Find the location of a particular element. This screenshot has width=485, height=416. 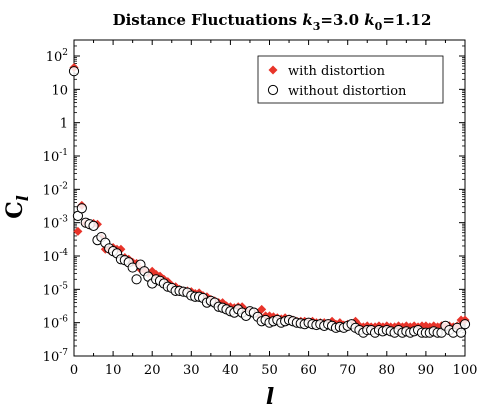

y-tick-label: 10⁻³ is located at coordinates (56, 223).